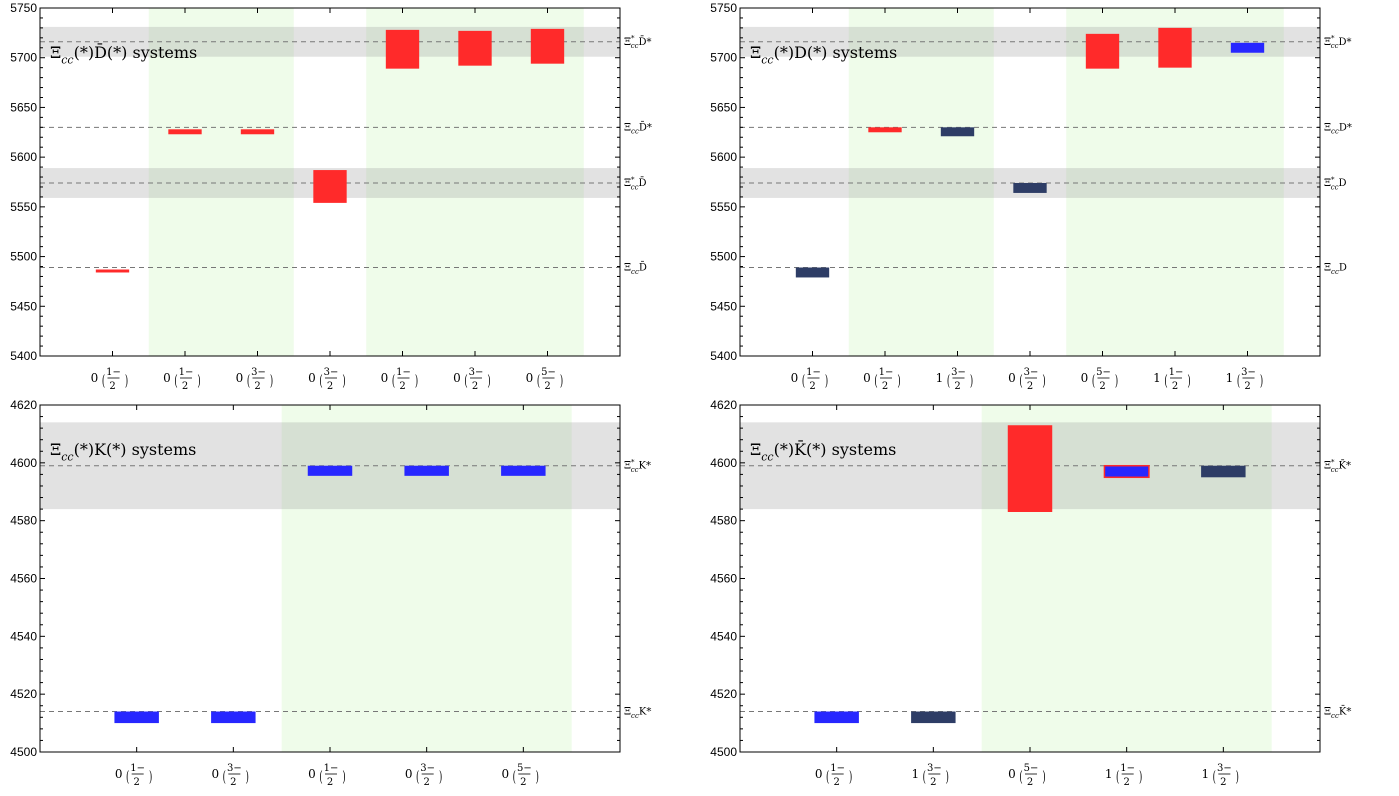 The image size is (1399, 796). I want to click on y-tick-label: 4500, so click(23, 752).